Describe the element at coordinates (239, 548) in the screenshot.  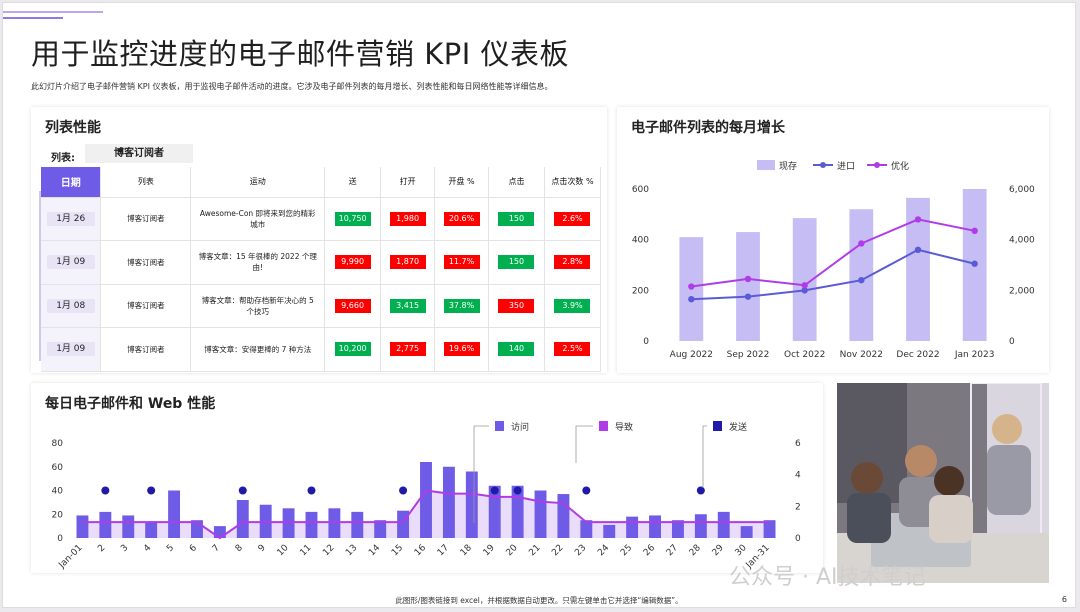
I see `x-tick-label: 8` at that location.